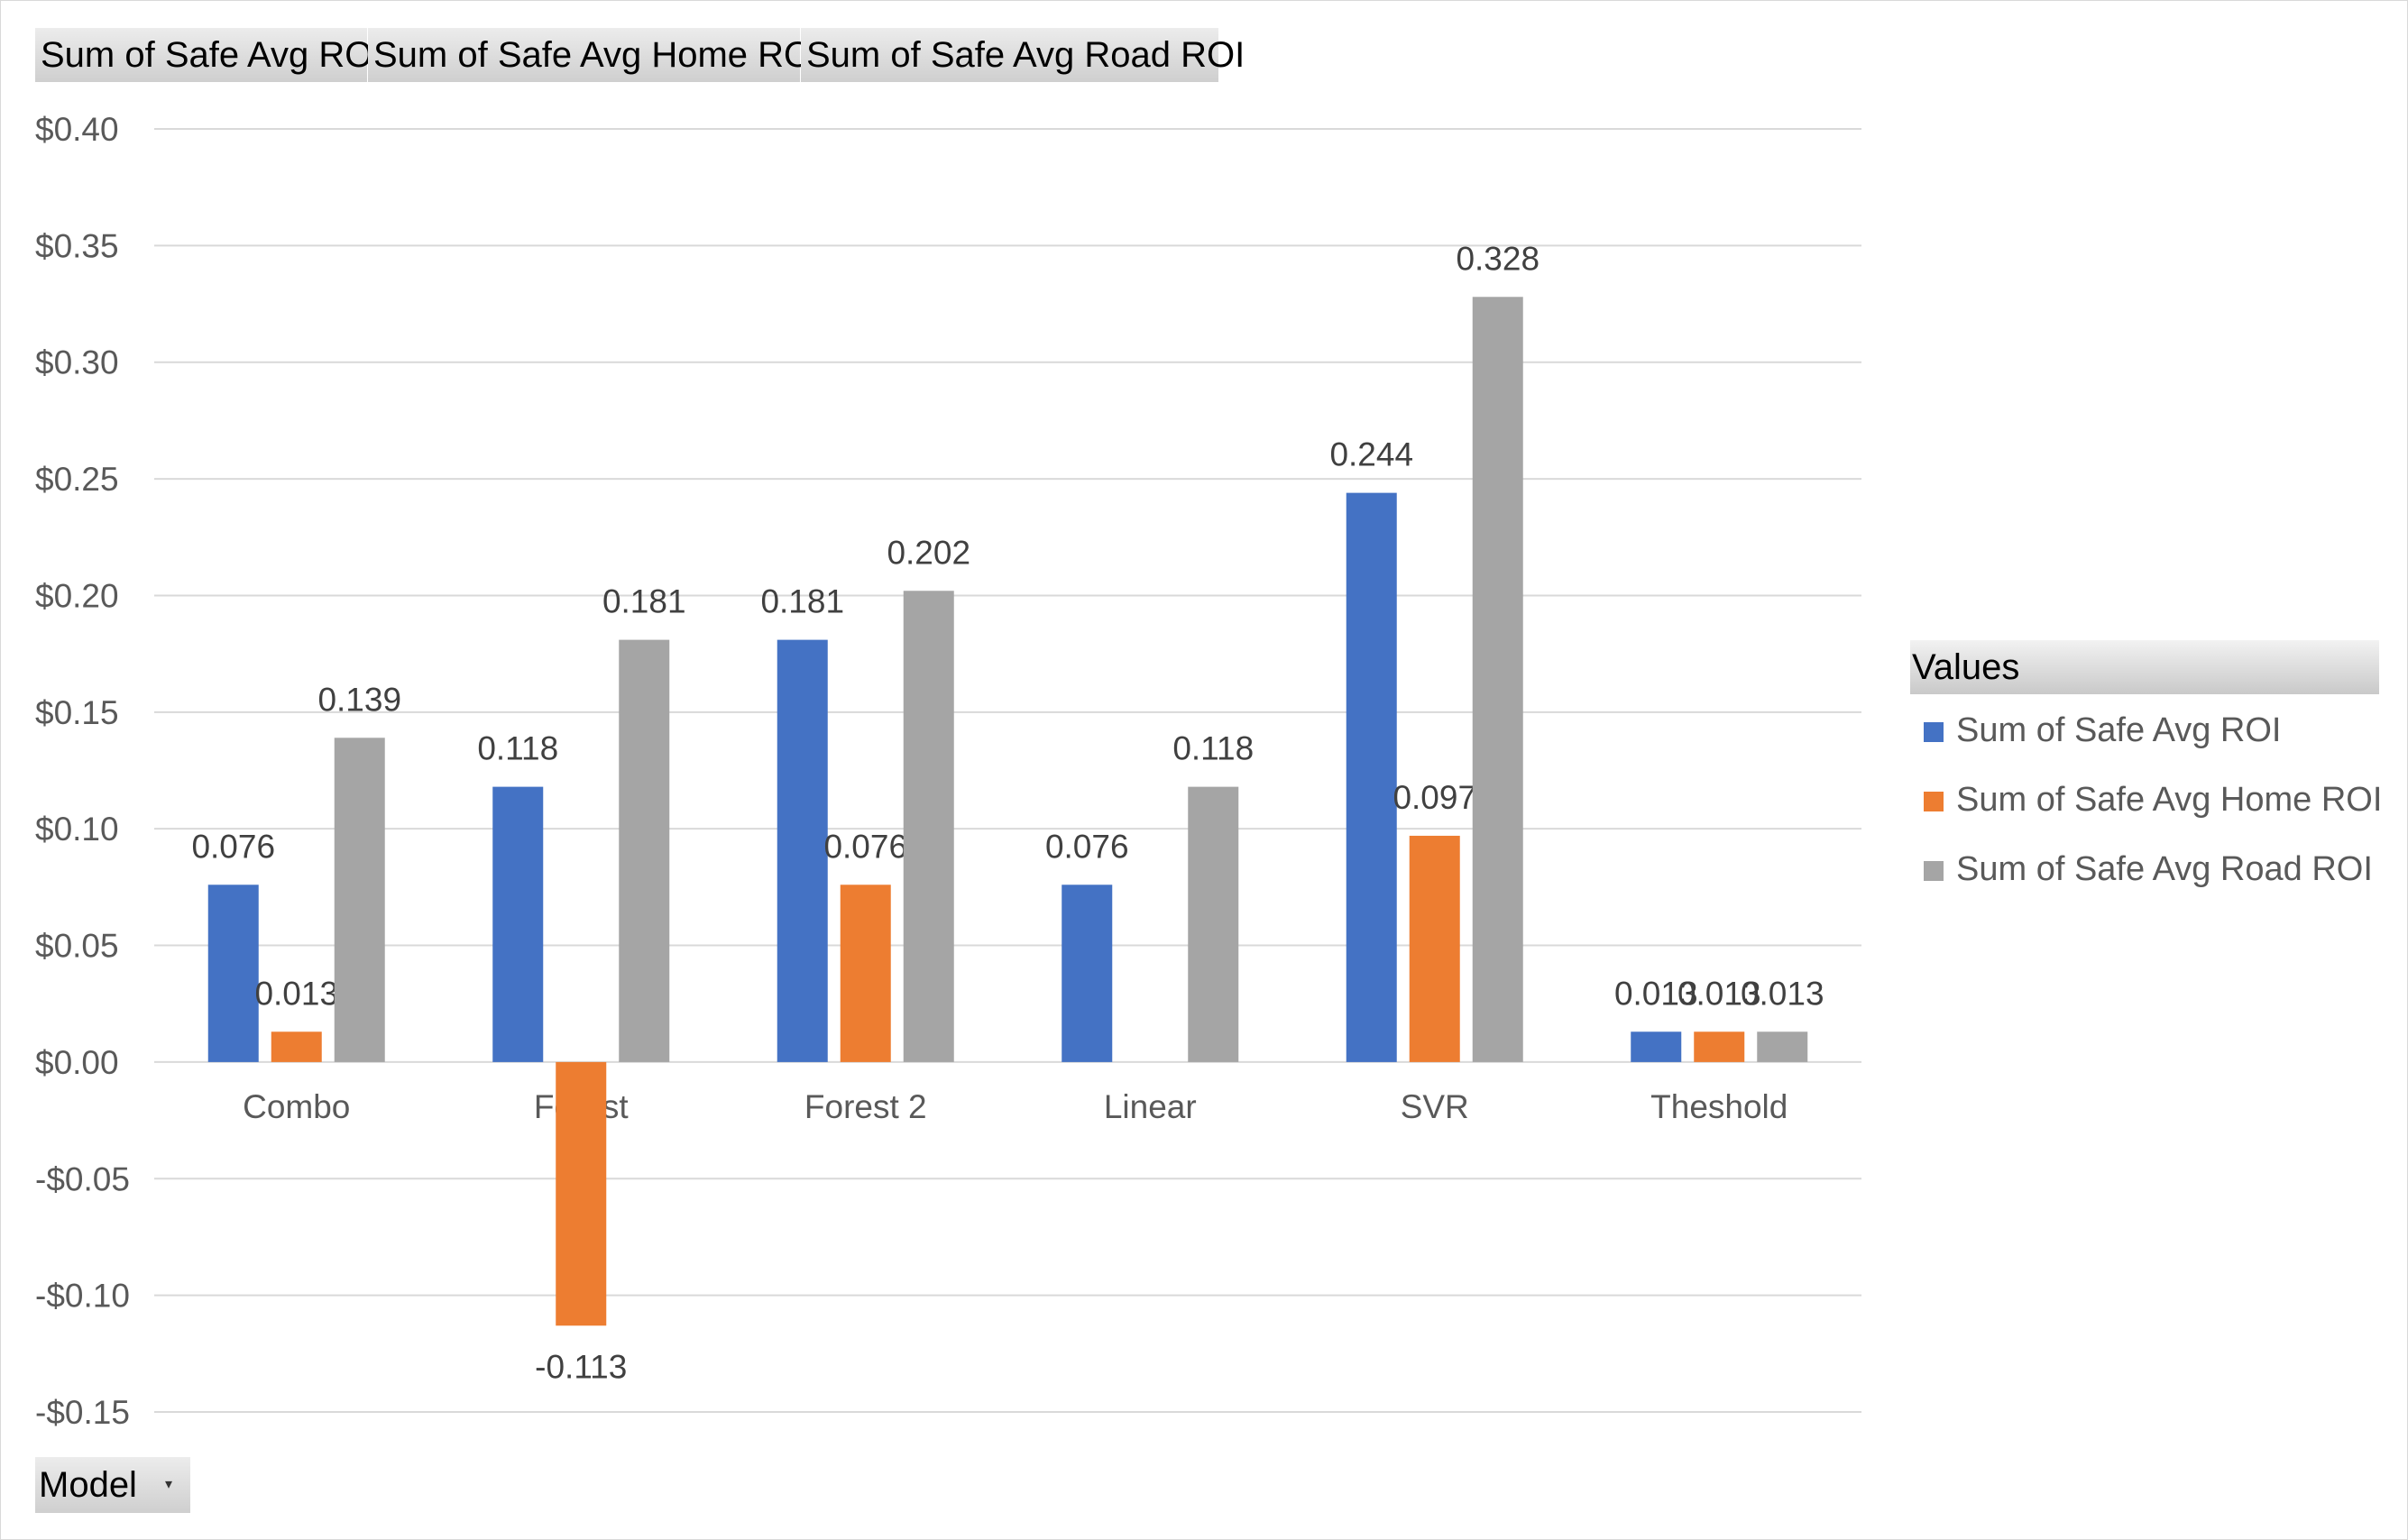 Image resolution: width=2408 pixels, height=1540 pixels. I want to click on y-tick-label: $0.00, so click(77, 1062).